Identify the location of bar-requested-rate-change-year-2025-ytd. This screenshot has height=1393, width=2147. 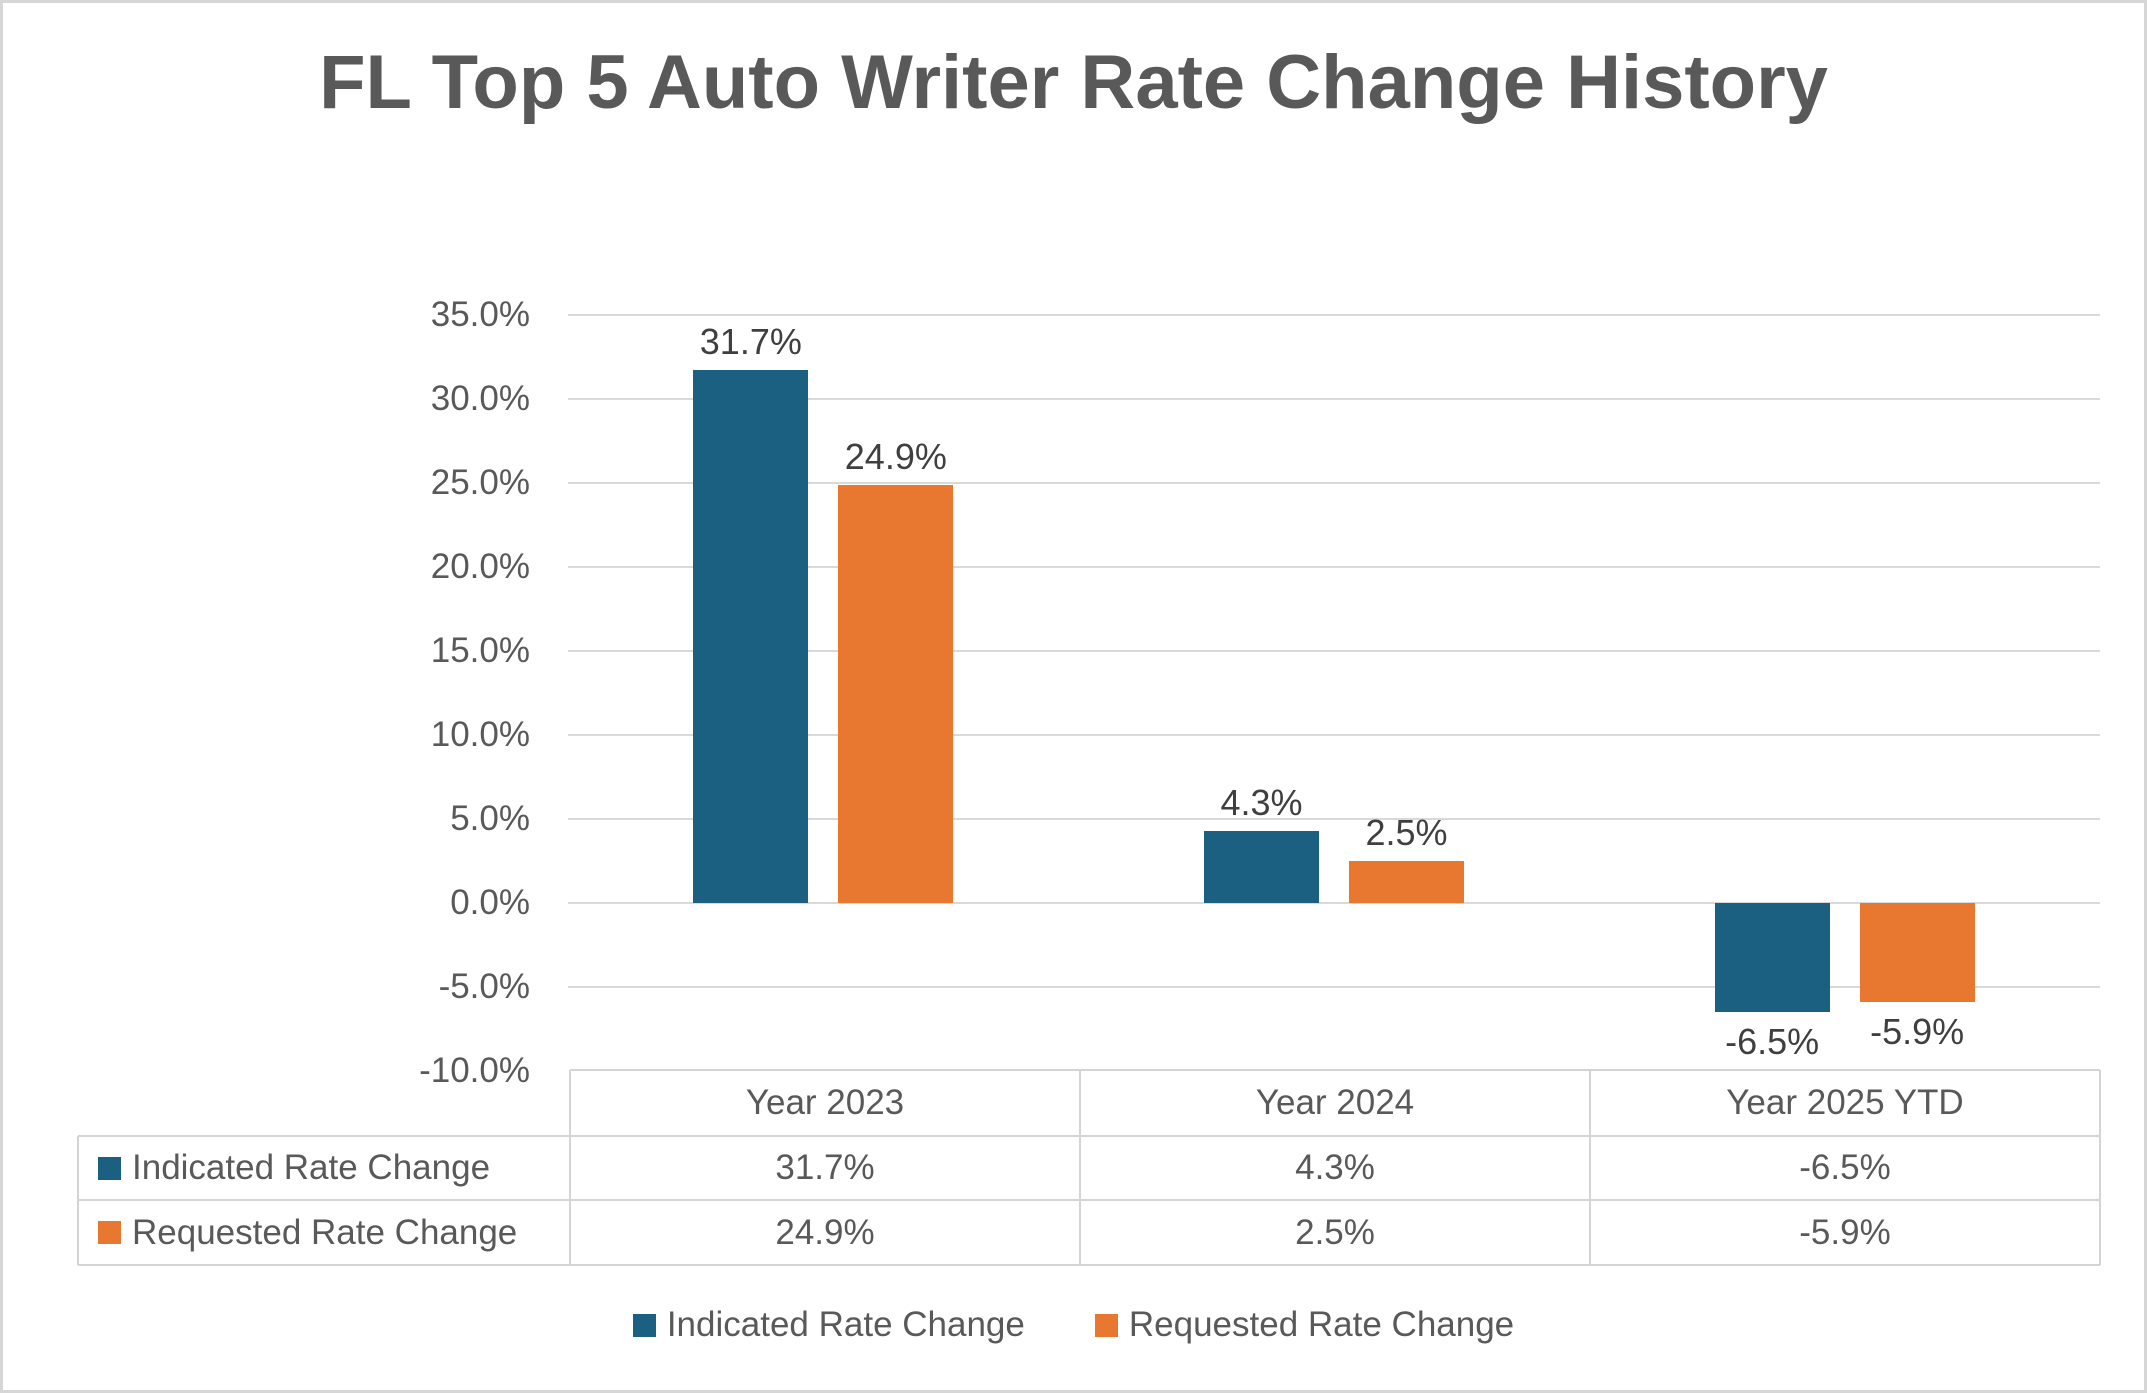
(1917, 953).